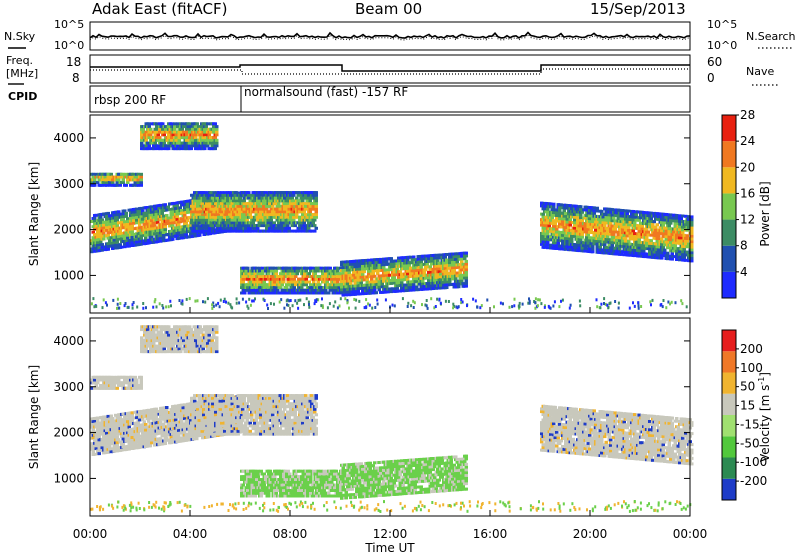 The width and height of the screenshot is (800, 554). Describe the element at coordinates (771, 36) in the screenshot. I see `nsearch-label: N.Search` at that location.